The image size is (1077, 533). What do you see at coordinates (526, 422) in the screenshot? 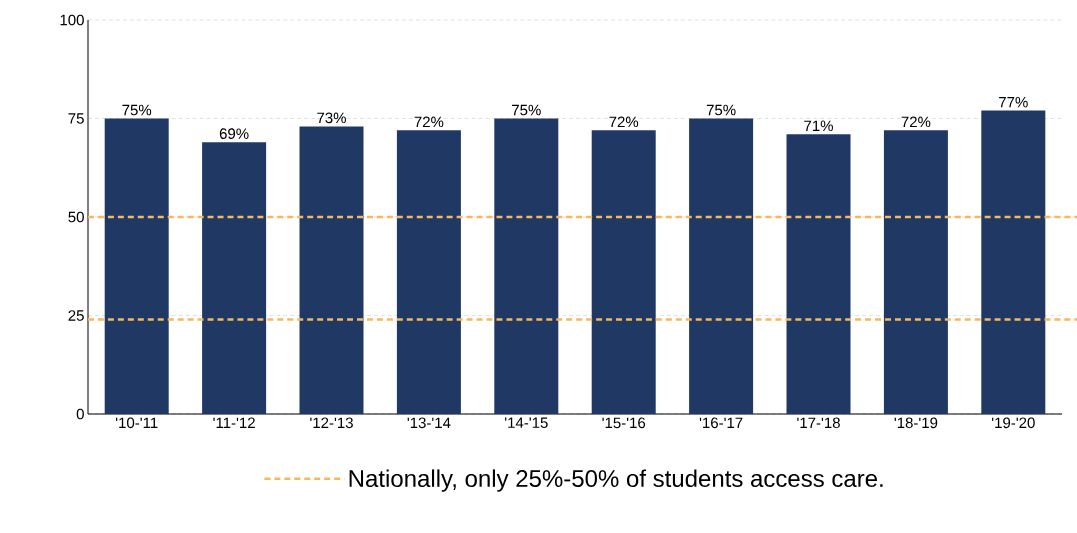
I see `x-tick-label: '14-'15` at bounding box center [526, 422].